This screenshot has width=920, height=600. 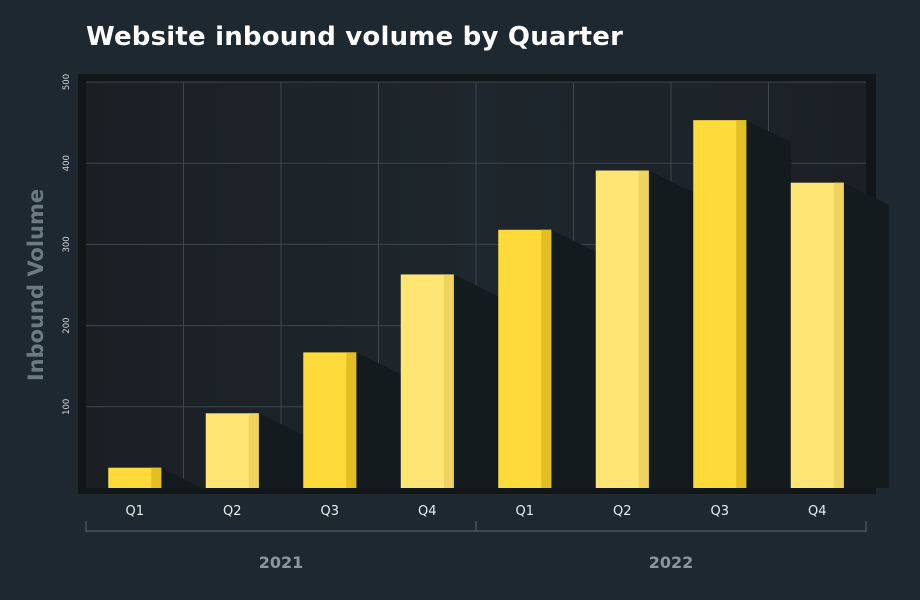 What do you see at coordinates (476, 546) in the screenshot?
I see `group-brackets: 2021 2022` at bounding box center [476, 546].